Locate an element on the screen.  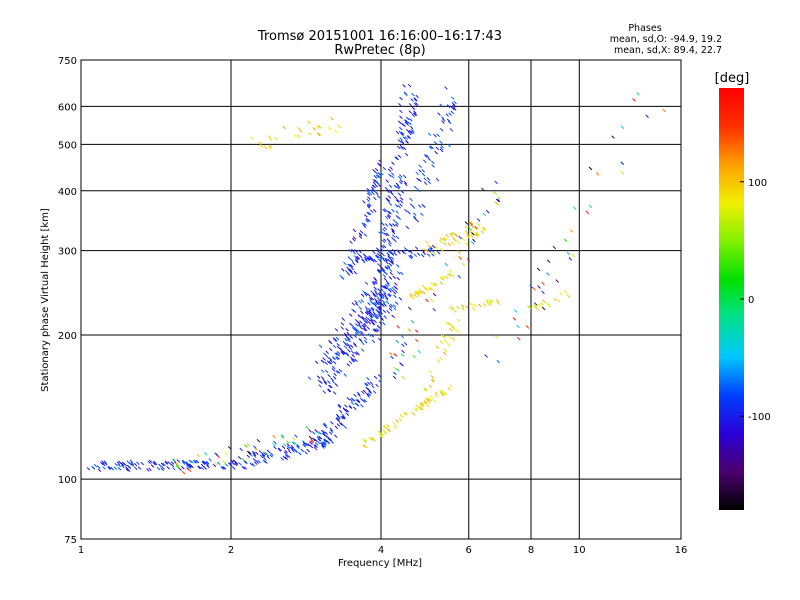
colorbar-ticks: 100 0 -100 is located at coordinates (755, 300).